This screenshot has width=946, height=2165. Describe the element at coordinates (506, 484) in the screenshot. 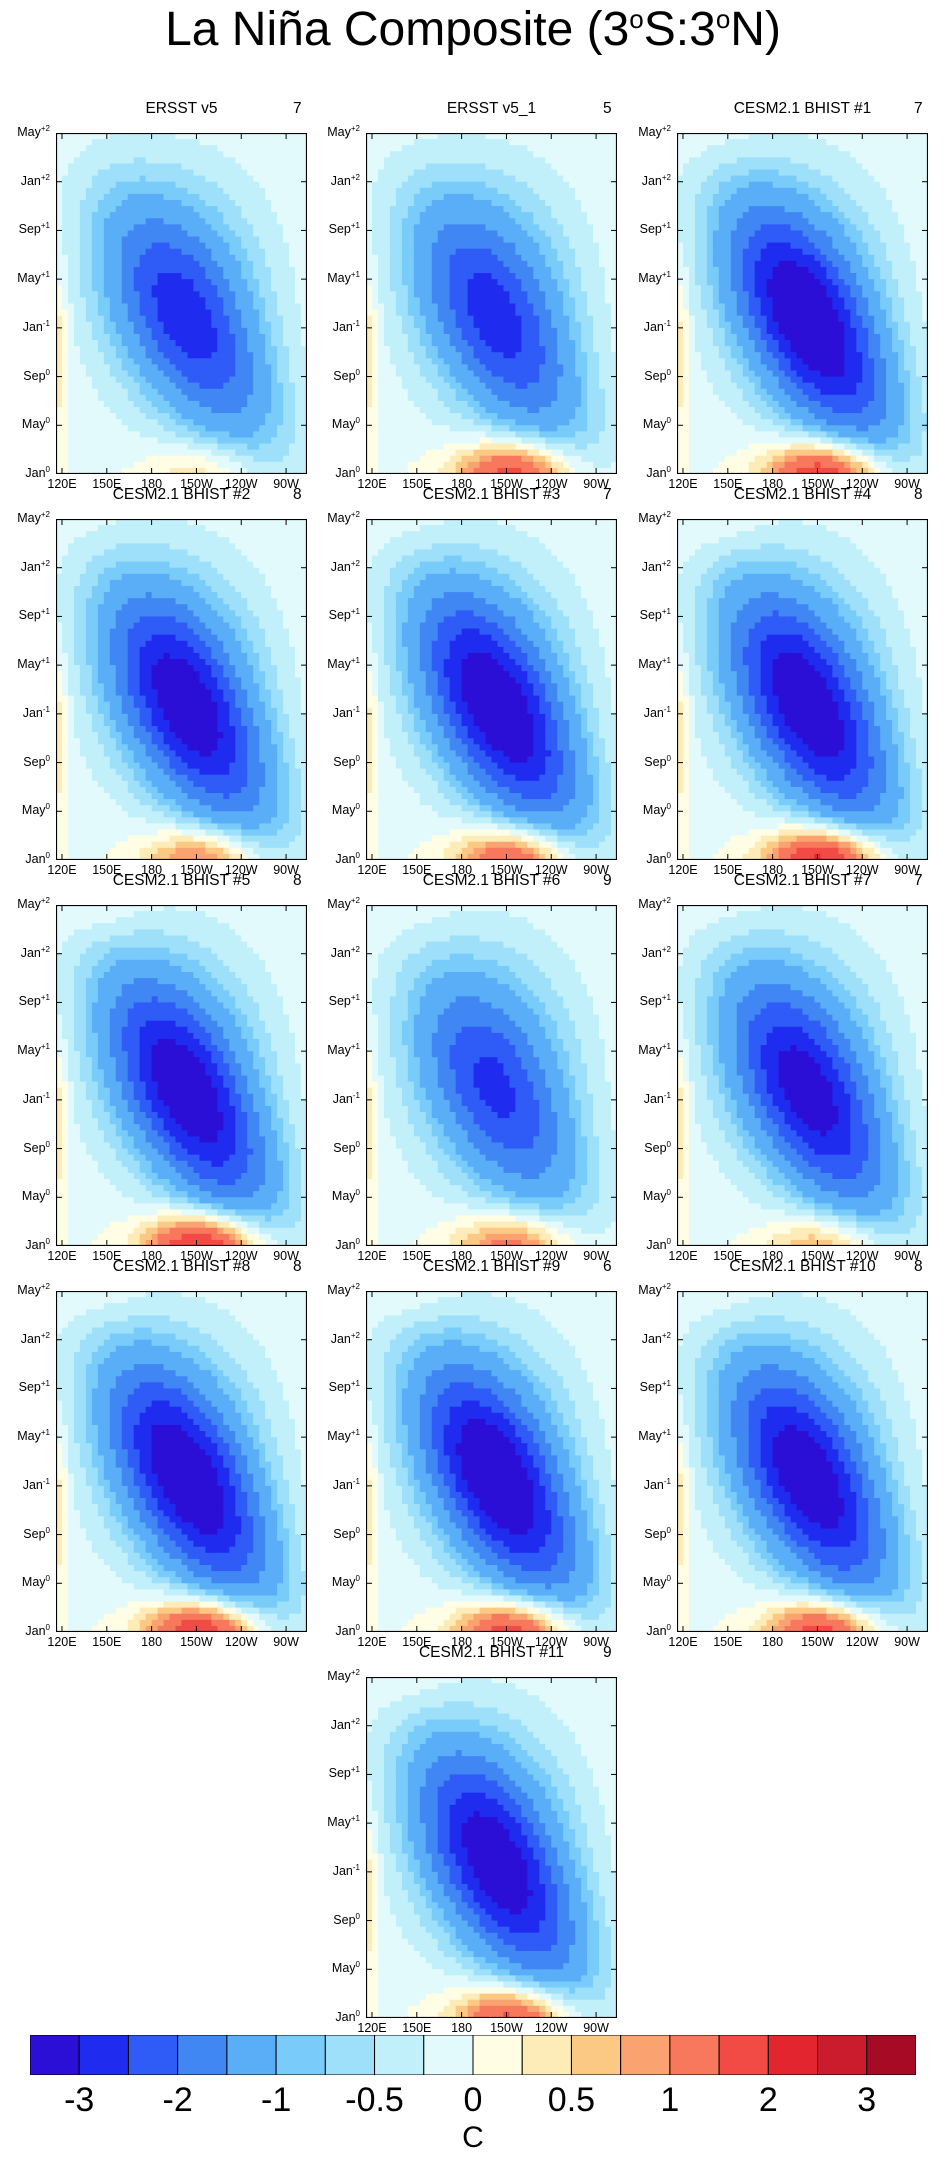

I see `x-tick-label: 150W` at that location.